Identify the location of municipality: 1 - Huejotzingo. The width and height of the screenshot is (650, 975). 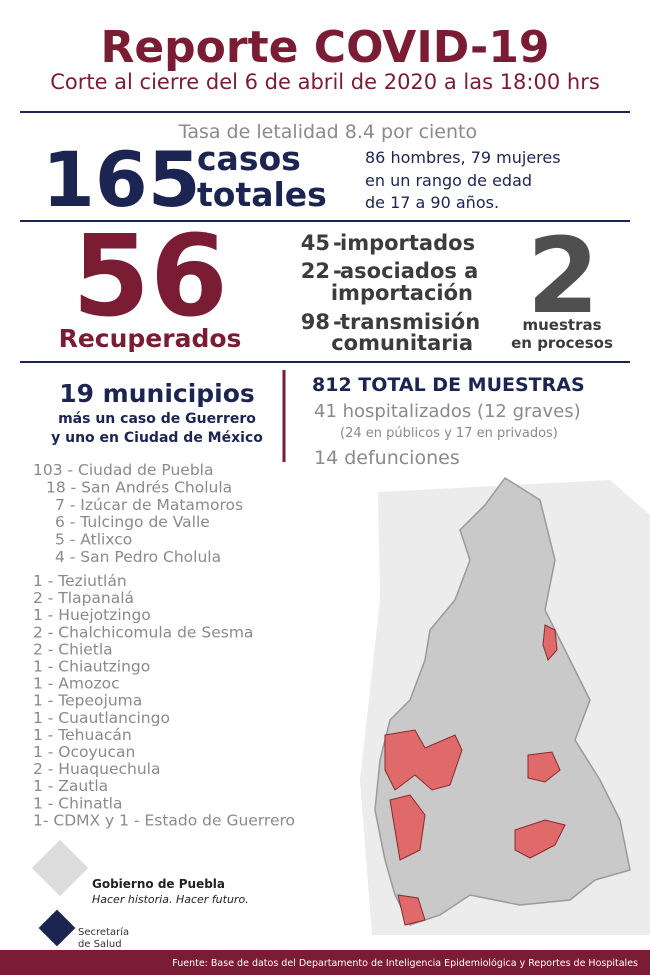
(92, 615).